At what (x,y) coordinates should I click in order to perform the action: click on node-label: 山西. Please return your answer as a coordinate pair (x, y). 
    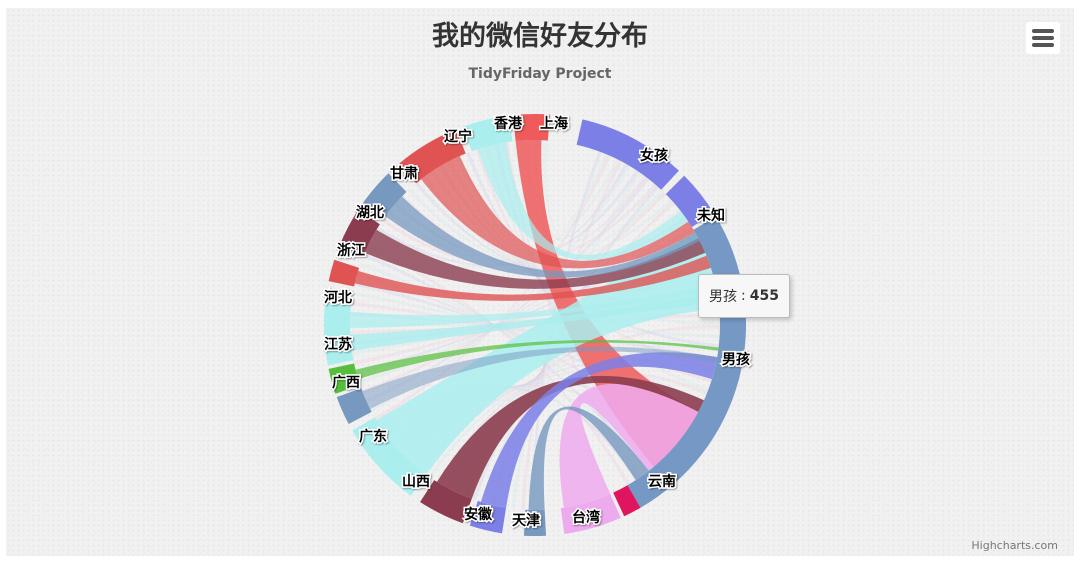
    Looking at the image, I should click on (416, 482).